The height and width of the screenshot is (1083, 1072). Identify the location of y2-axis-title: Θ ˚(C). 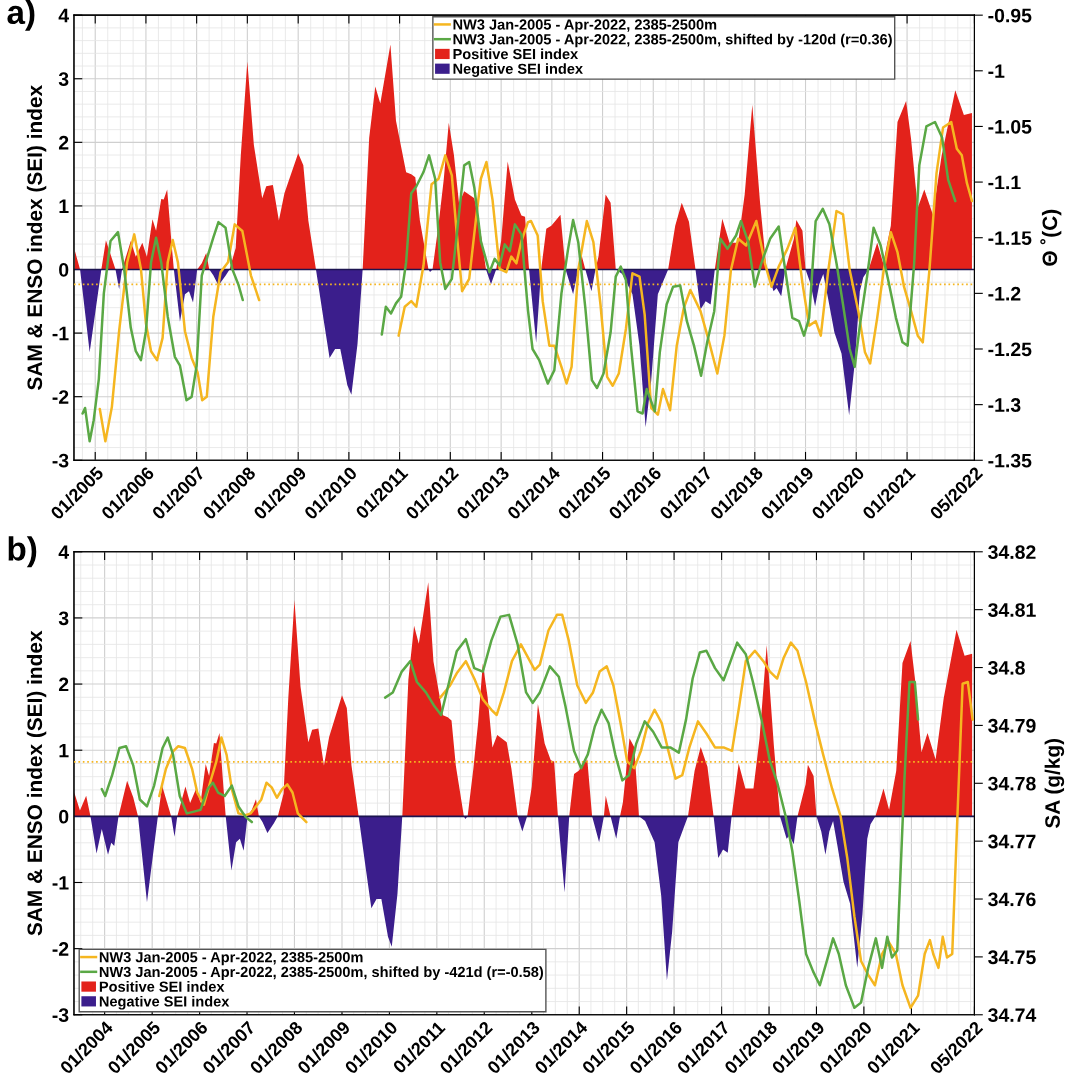
(1051, 237).